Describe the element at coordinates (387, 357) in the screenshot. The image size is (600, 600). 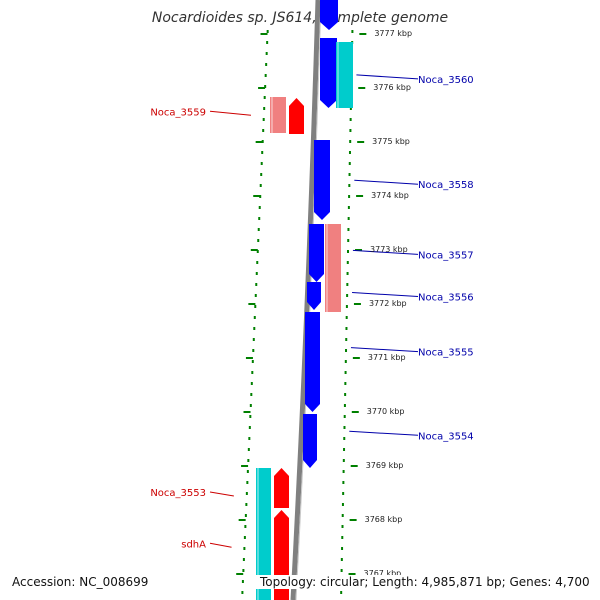
I see `scale-label: 3771 kbp` at that location.